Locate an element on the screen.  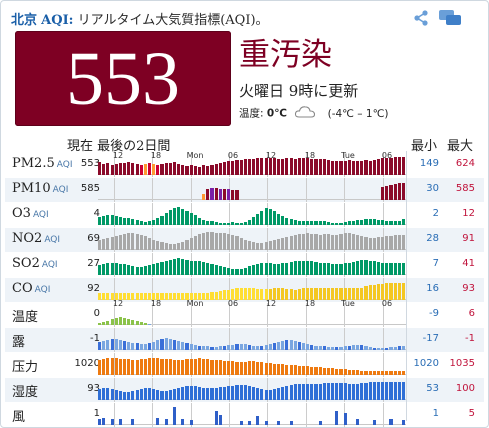
row-label: O3 AQI is located at coordinates (30, 213).